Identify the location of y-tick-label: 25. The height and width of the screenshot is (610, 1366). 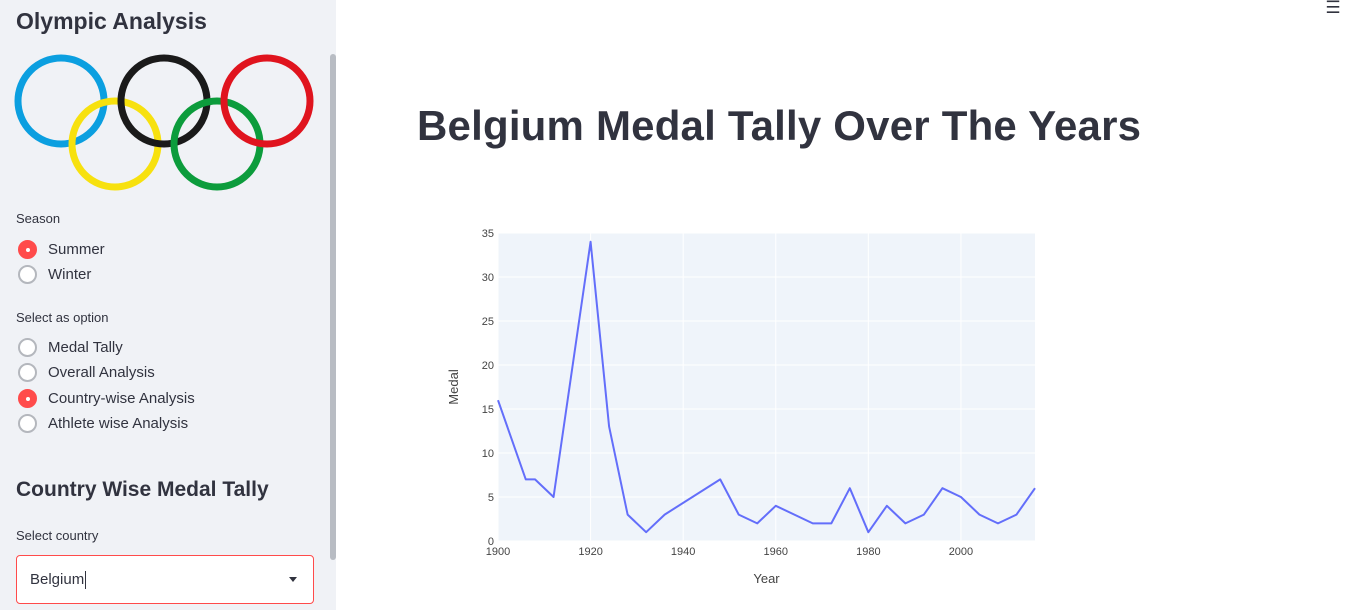
(488, 322).